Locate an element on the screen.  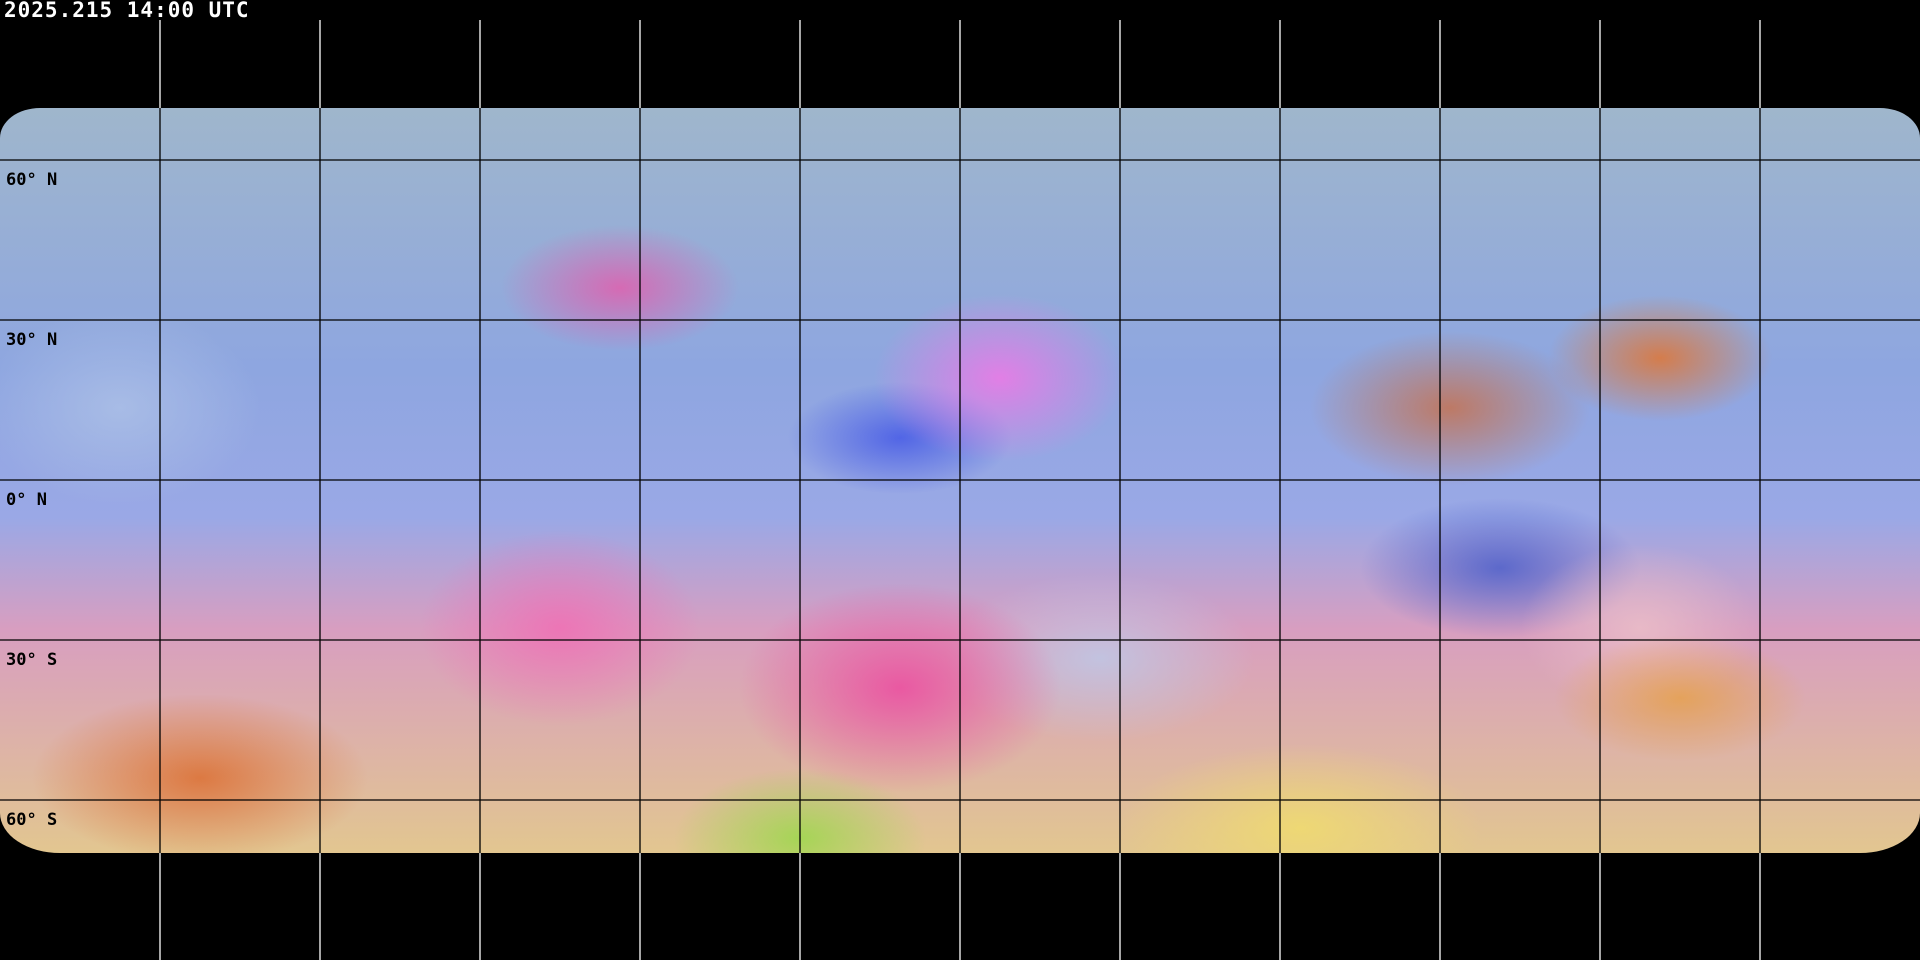
lat-label-0n: 0° N is located at coordinates (26, 500).